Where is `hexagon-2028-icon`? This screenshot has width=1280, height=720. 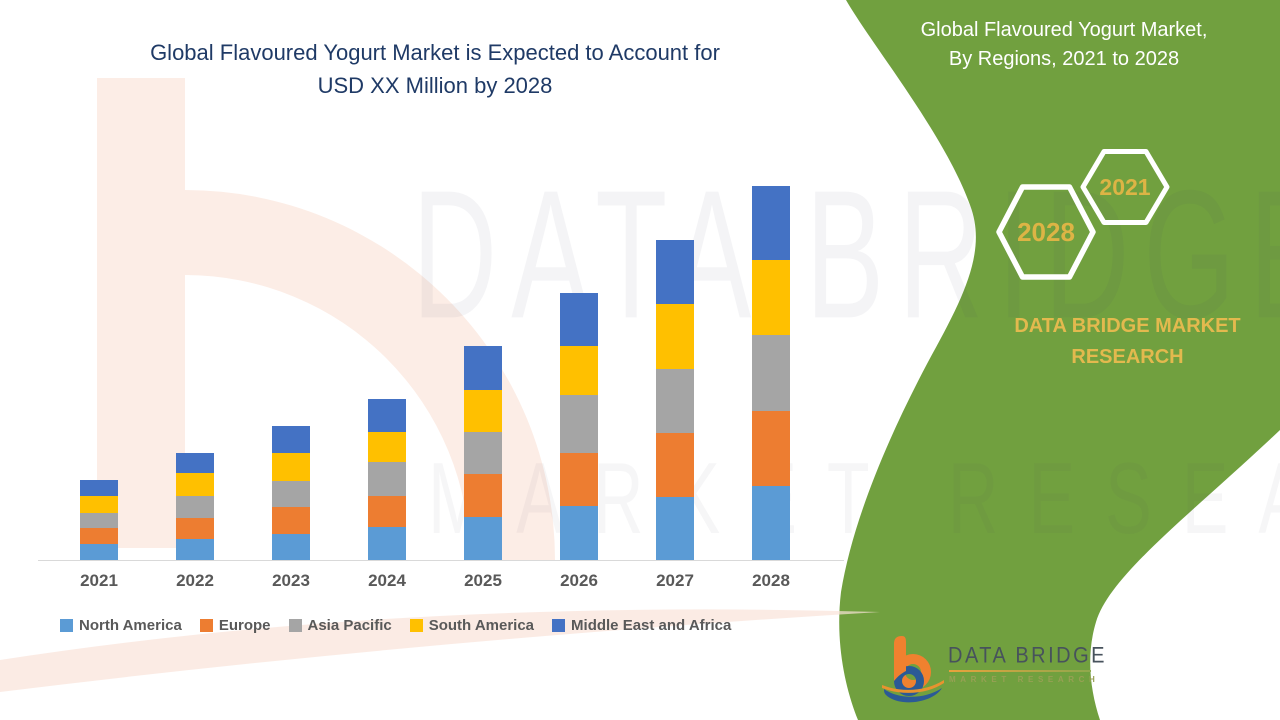 hexagon-2028-icon is located at coordinates (1046, 232).